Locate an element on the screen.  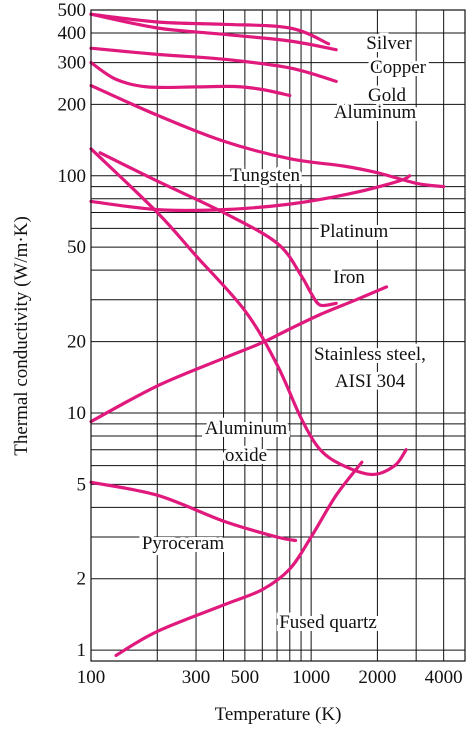
curve-label-pyroceram: Pyroceram is located at coordinates (183, 543).